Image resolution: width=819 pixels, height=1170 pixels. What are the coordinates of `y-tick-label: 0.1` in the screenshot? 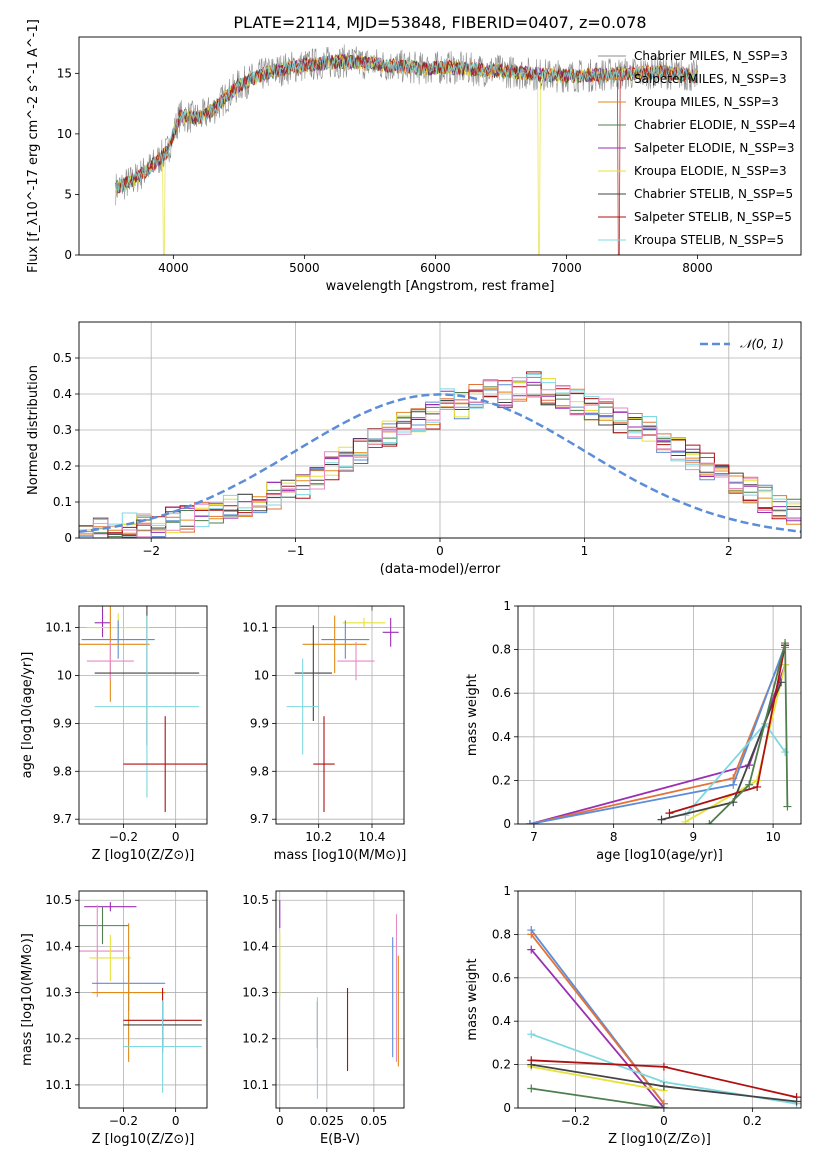 It's located at (62, 502).